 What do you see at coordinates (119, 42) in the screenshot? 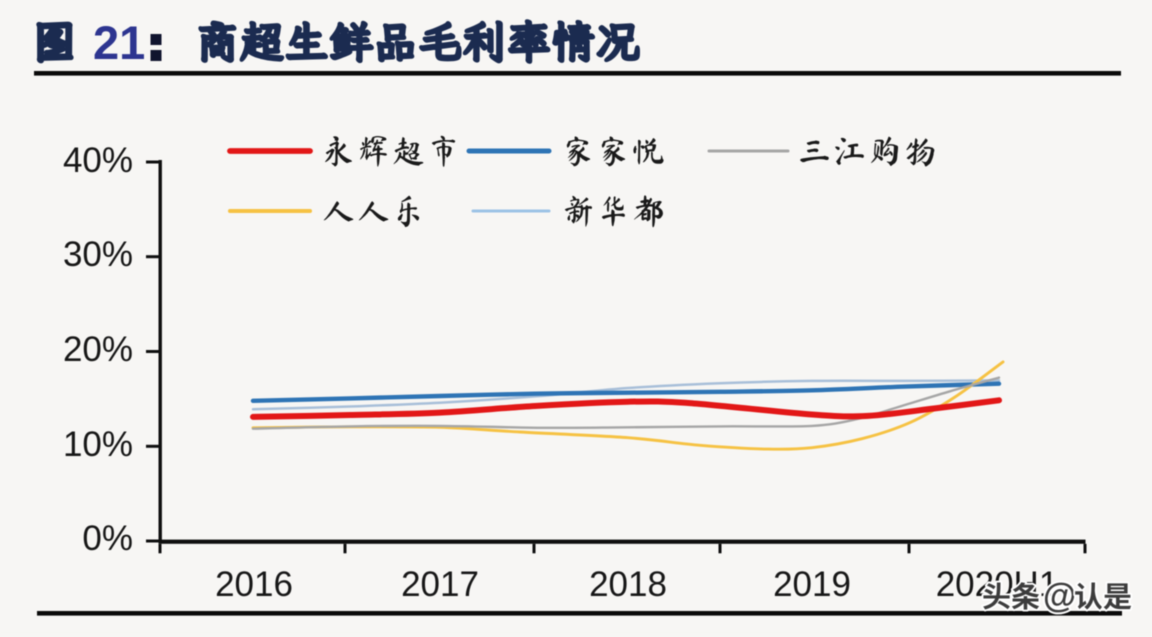
I see `svg-text: 21` at bounding box center [119, 42].